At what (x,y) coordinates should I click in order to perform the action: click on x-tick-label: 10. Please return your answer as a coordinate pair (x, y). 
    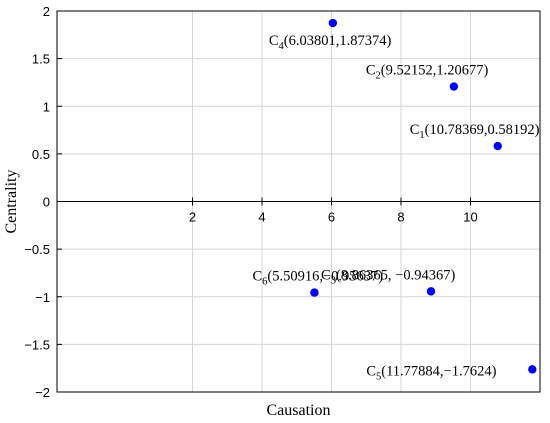
    Looking at the image, I should click on (470, 217).